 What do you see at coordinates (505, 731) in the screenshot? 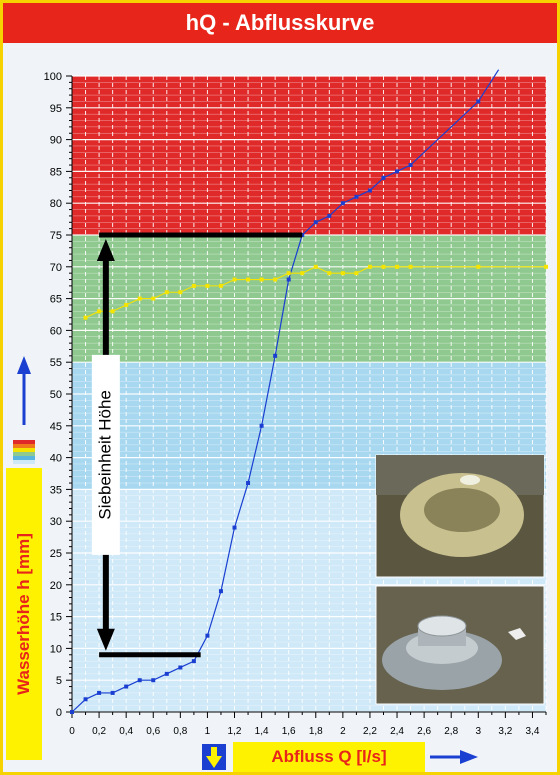
I see `x-tick-label: 3,2` at bounding box center [505, 731].